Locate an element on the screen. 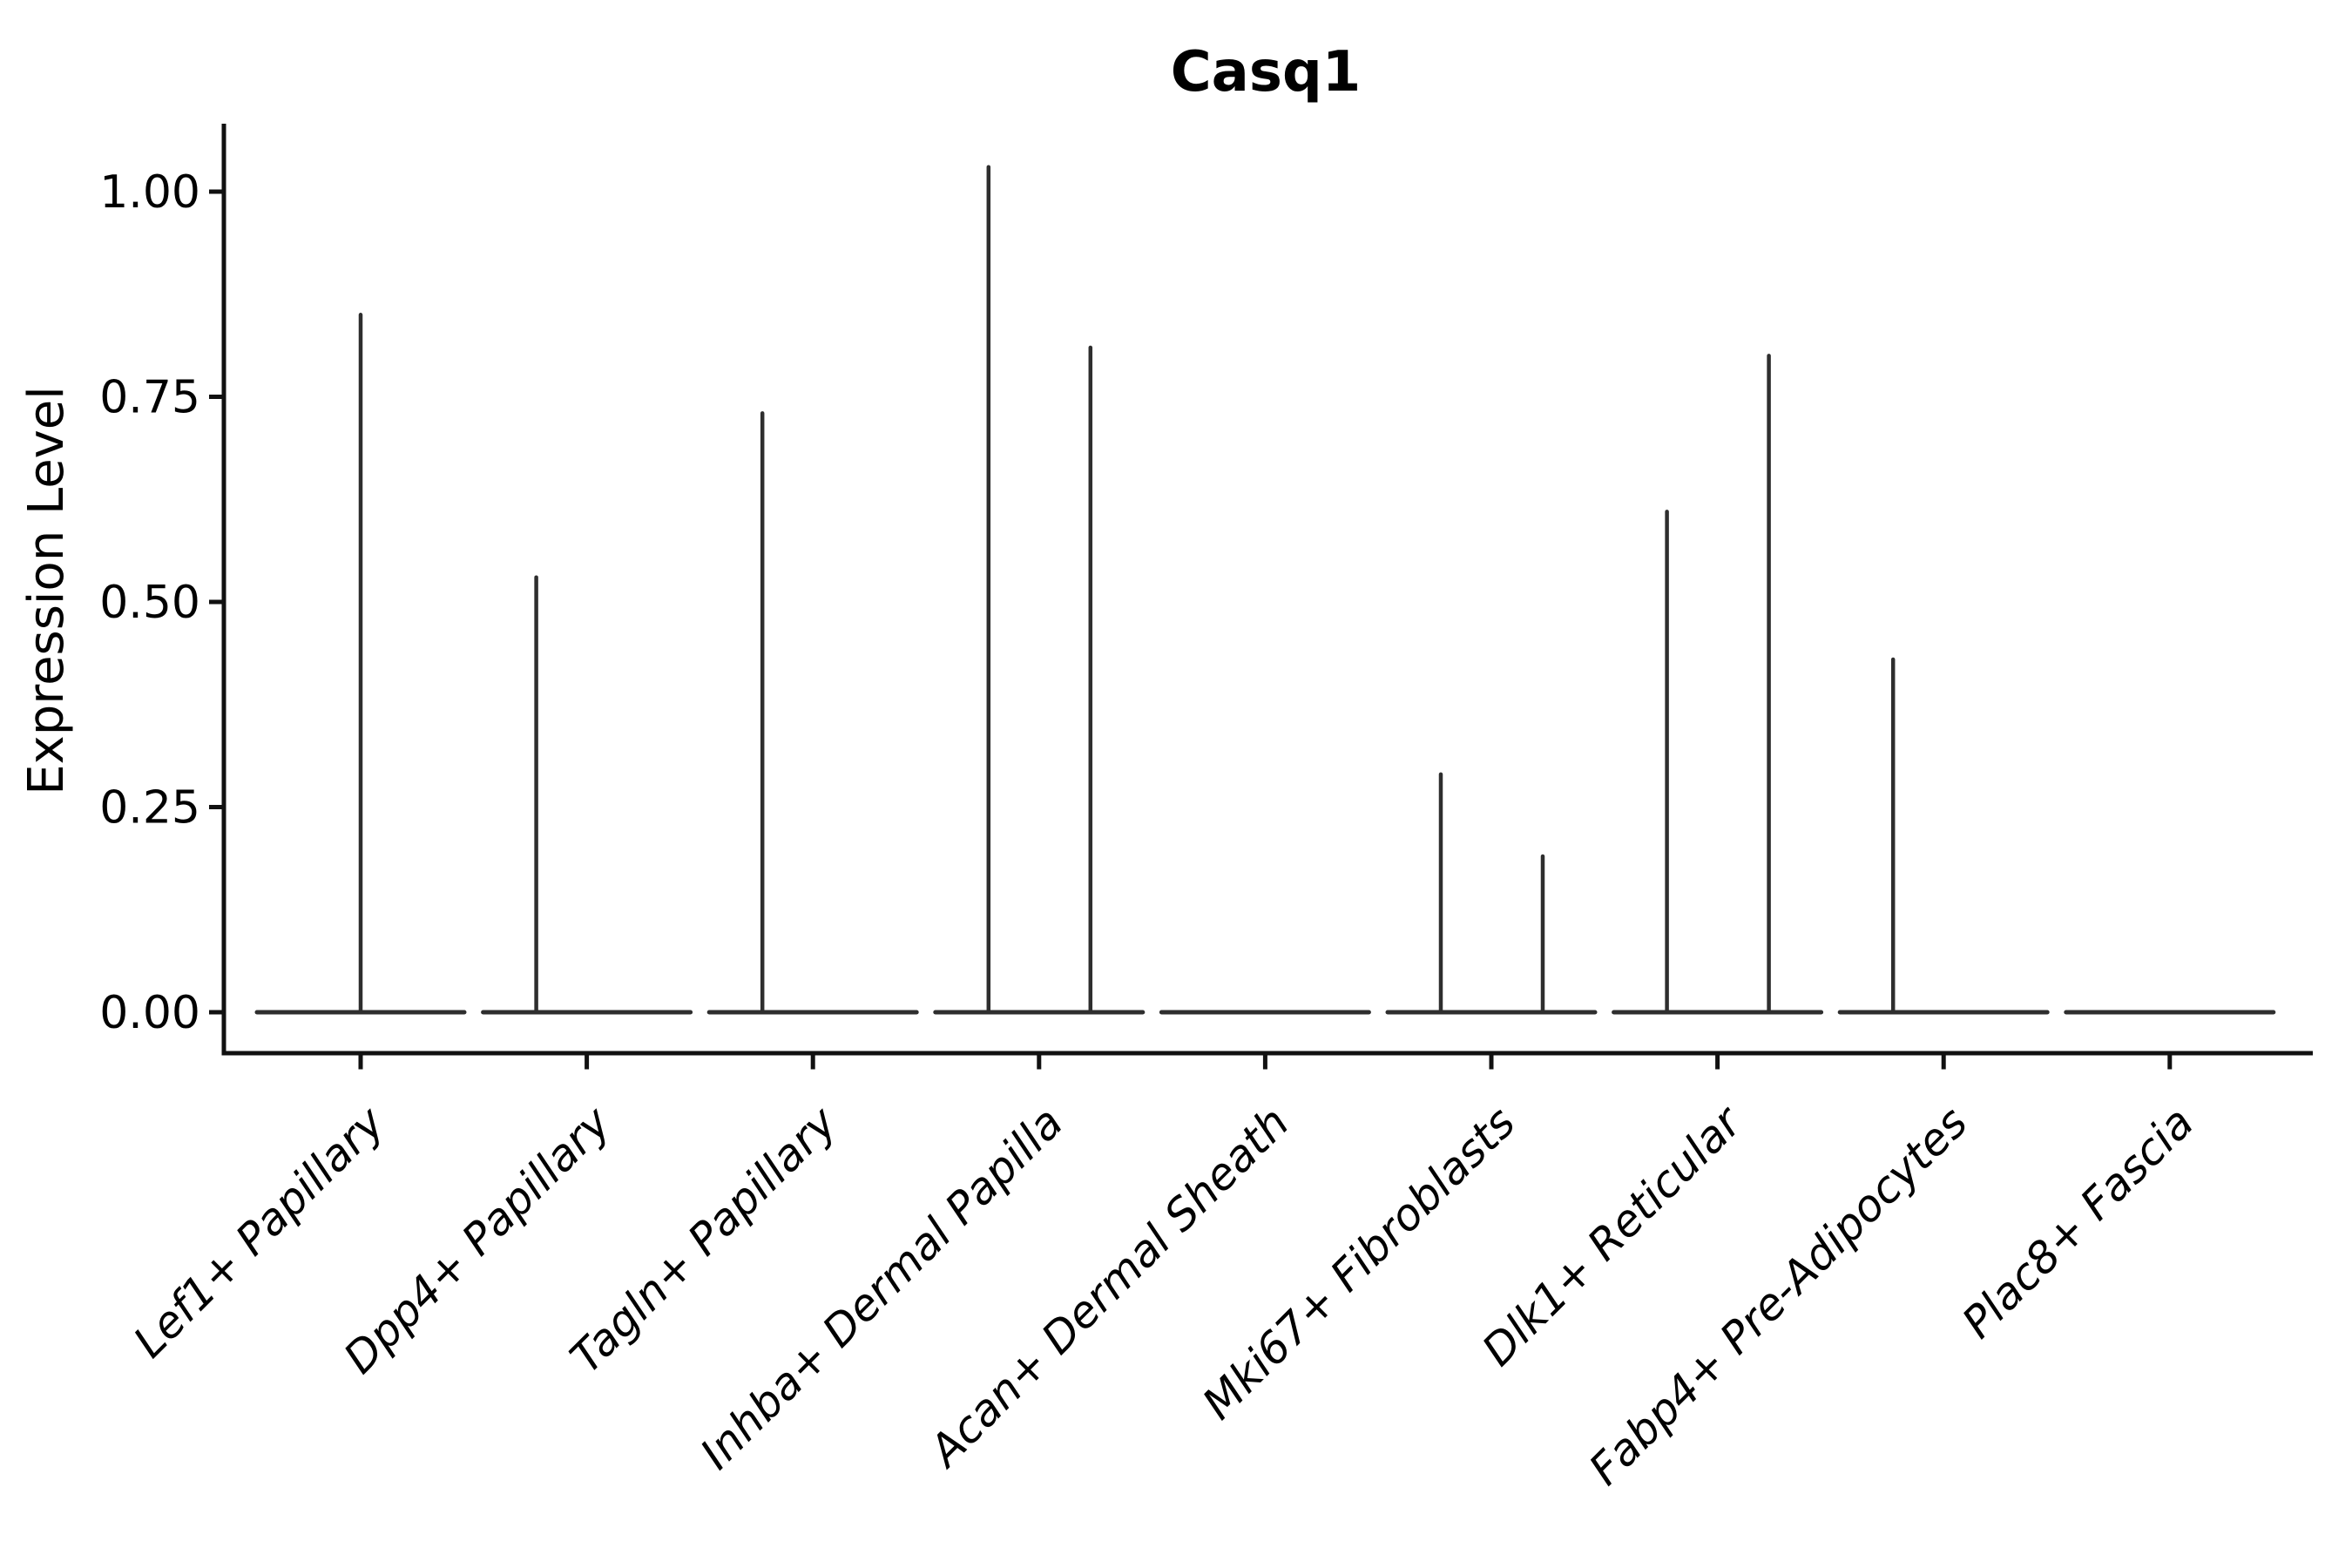 The height and width of the screenshot is (1568, 2352). y-ticks-layer: 1.00 0.75 0.50 0.25 0.00 is located at coordinates (161, 603).